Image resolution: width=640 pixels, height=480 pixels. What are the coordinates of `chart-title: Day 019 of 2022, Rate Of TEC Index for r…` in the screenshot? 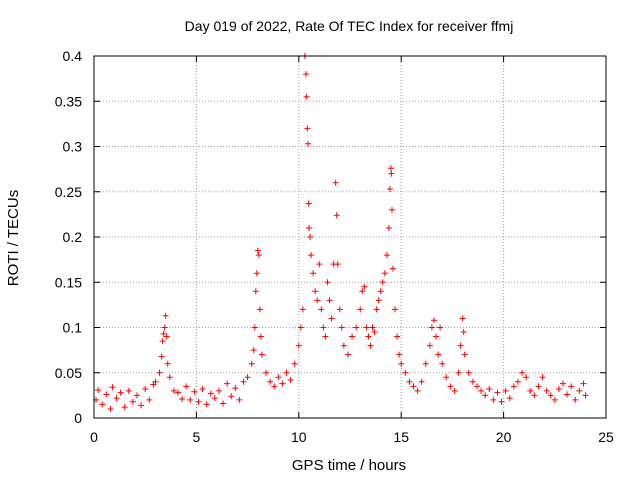 It's located at (349, 26).